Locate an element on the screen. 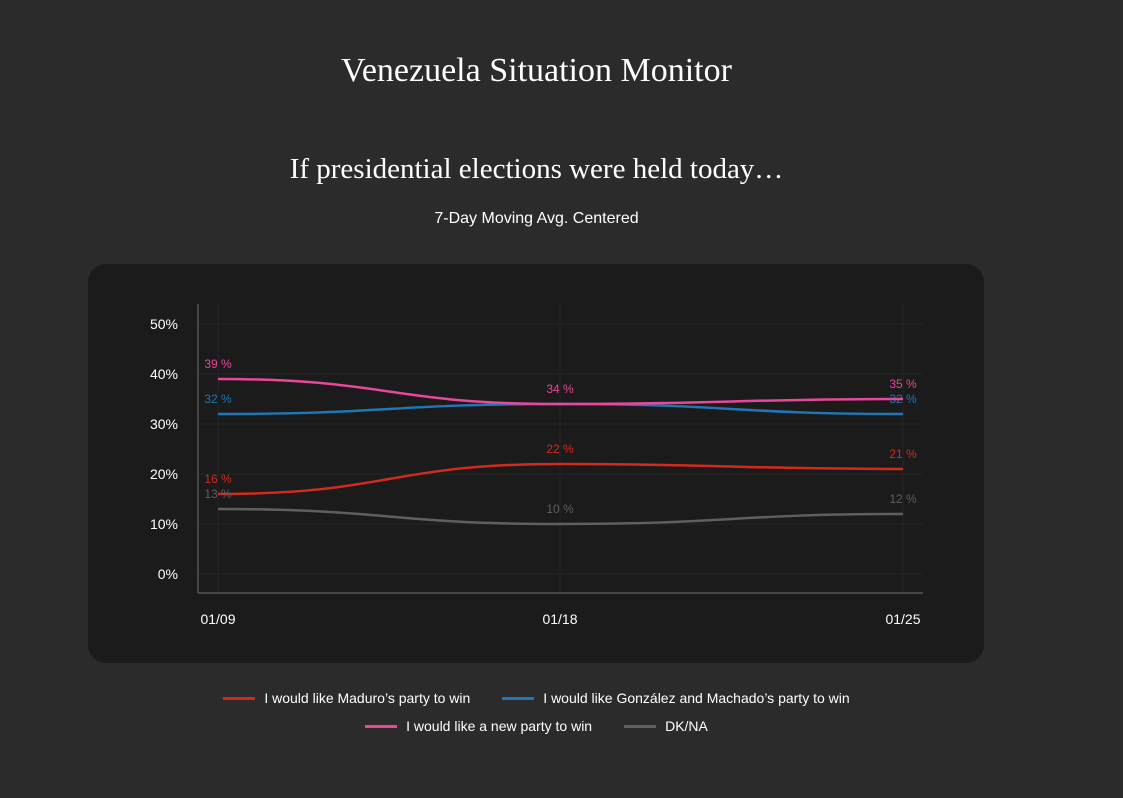 Image resolution: width=1123 pixels, height=798 pixels. y-tick-label: 40% is located at coordinates (164, 374).